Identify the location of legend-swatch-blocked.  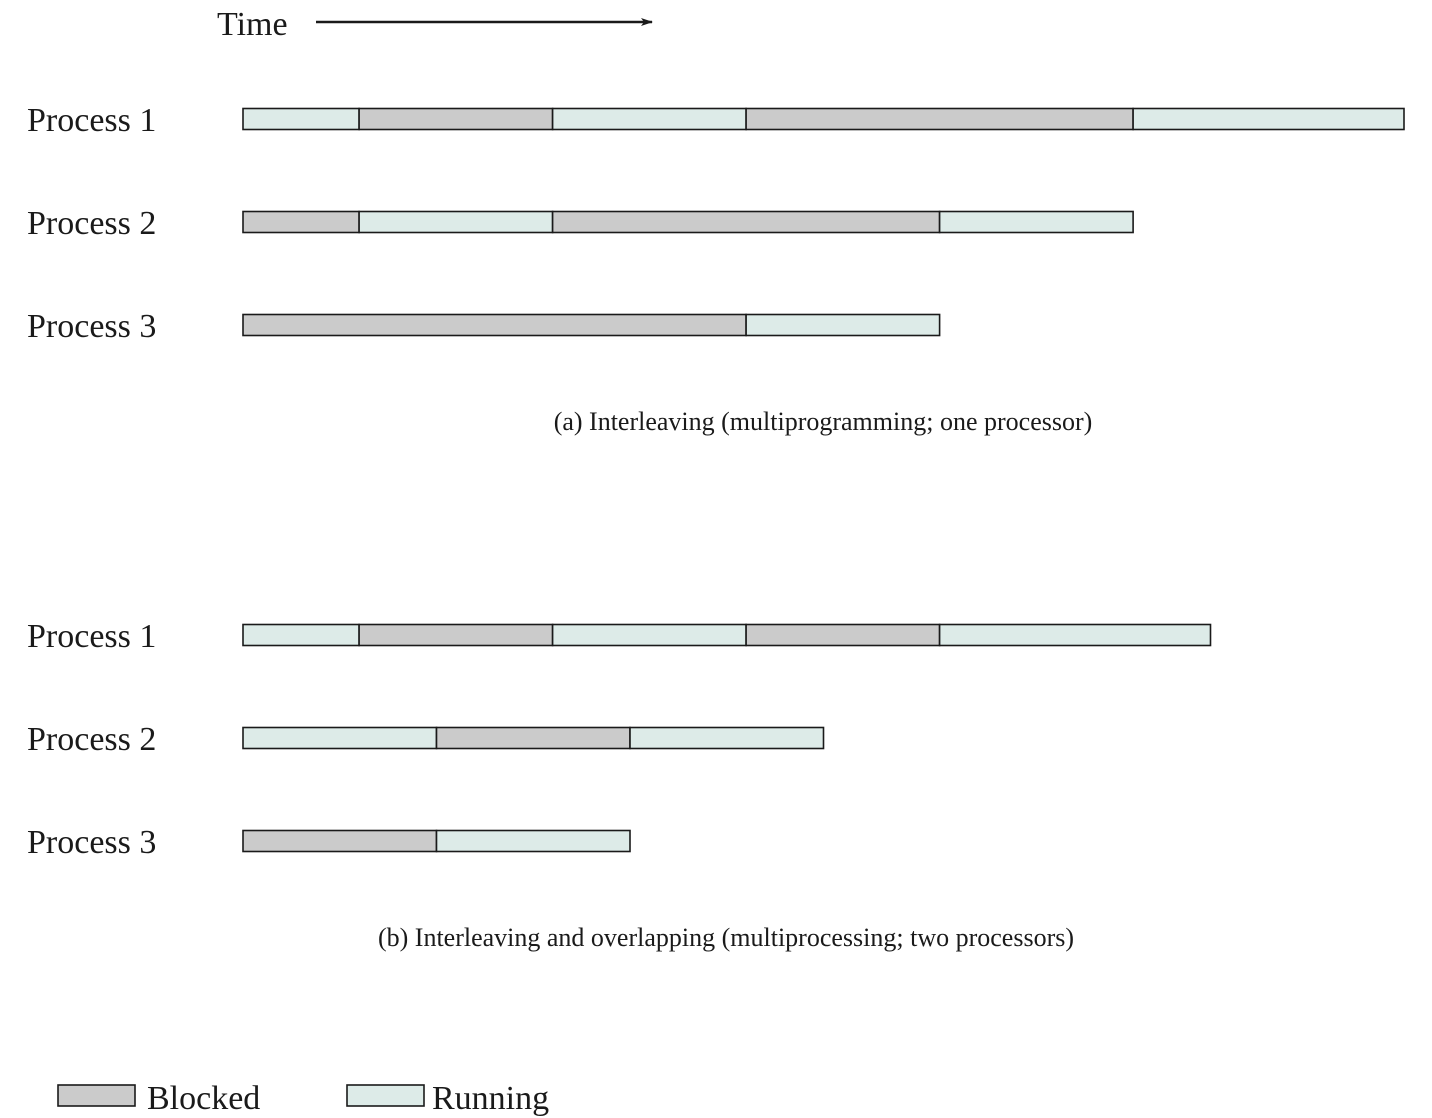
(96, 1095).